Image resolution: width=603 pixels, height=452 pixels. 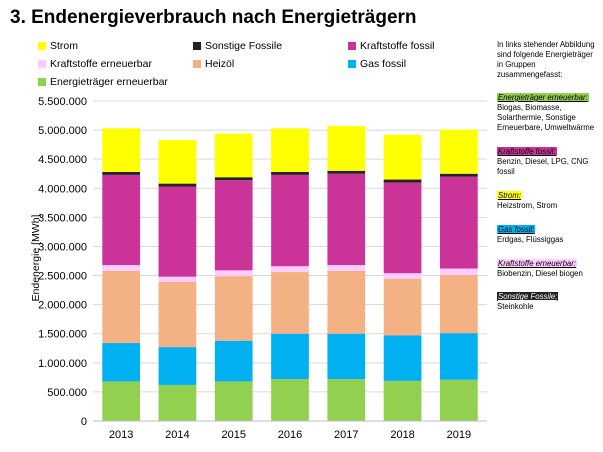 What do you see at coordinates (62, 160) in the screenshot?
I see `y-tick-label: 4.500.000` at bounding box center [62, 160].